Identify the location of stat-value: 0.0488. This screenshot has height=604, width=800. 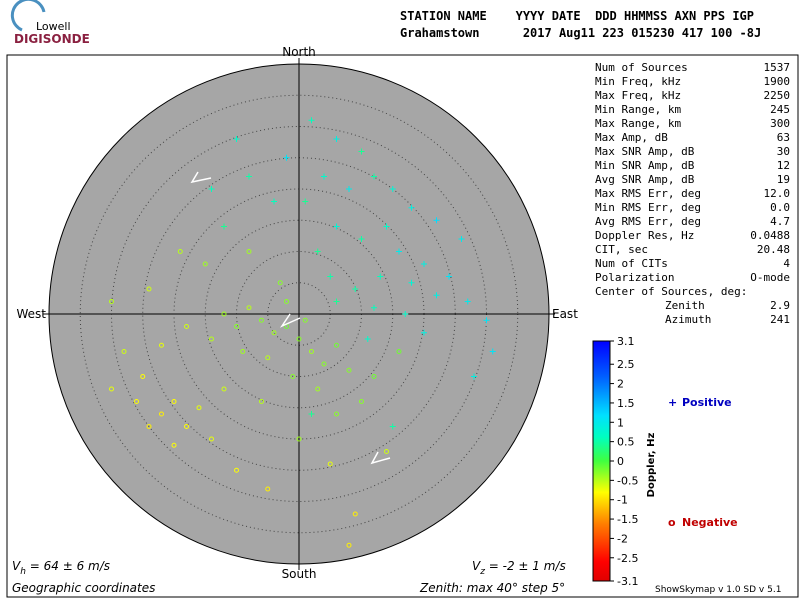
(770, 235).